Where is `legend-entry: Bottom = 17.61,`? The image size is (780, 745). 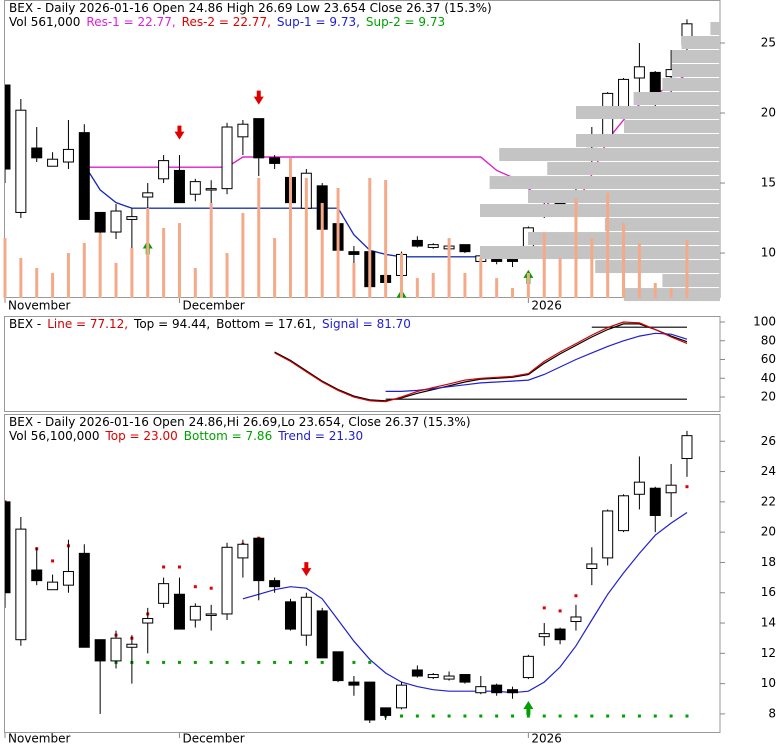
legend-entry: Bottom = 17.61, is located at coordinates (266, 324).